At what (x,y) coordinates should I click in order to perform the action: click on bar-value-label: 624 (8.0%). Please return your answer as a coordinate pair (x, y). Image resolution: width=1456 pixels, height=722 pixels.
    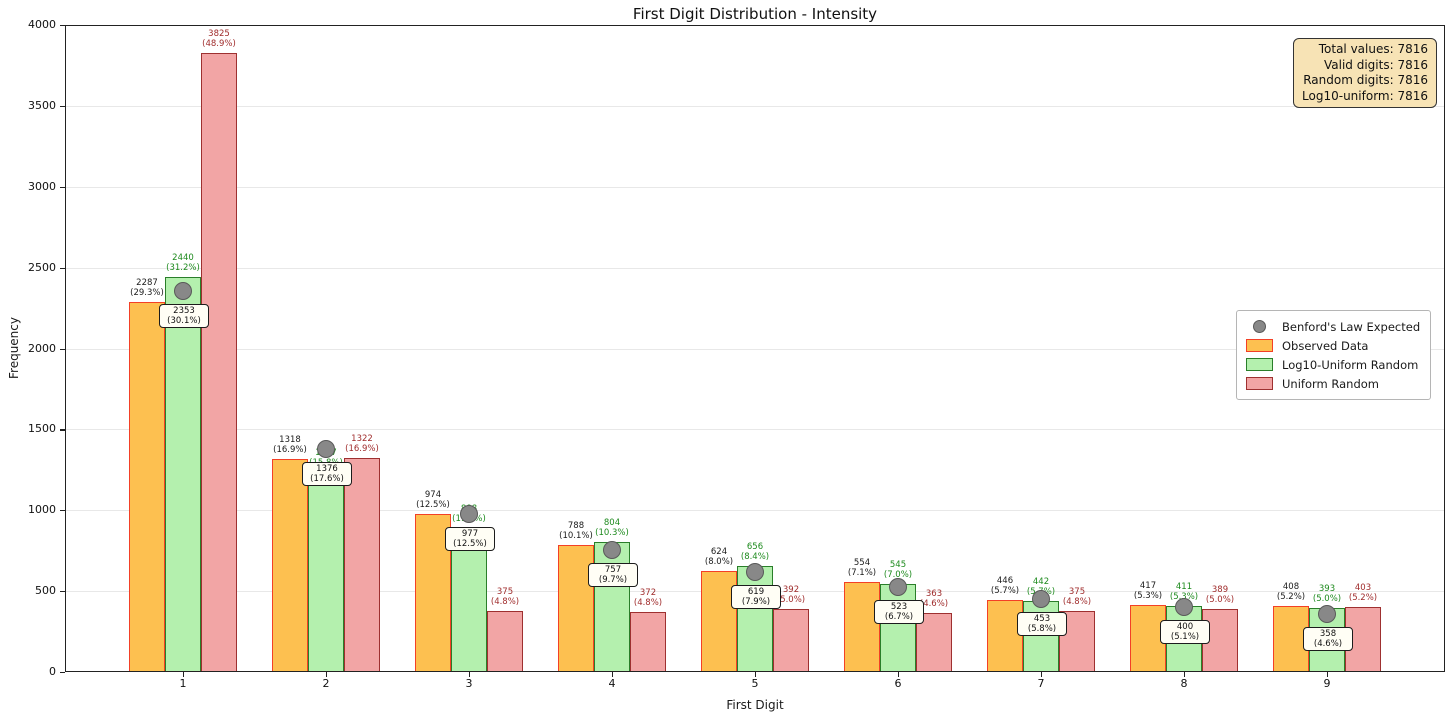
    Looking at the image, I should click on (719, 557).